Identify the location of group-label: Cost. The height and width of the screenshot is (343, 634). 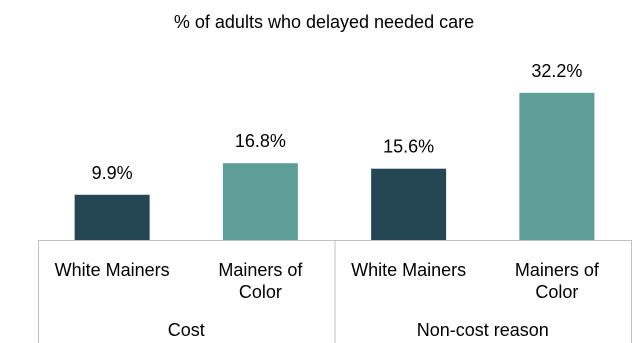
(186, 330).